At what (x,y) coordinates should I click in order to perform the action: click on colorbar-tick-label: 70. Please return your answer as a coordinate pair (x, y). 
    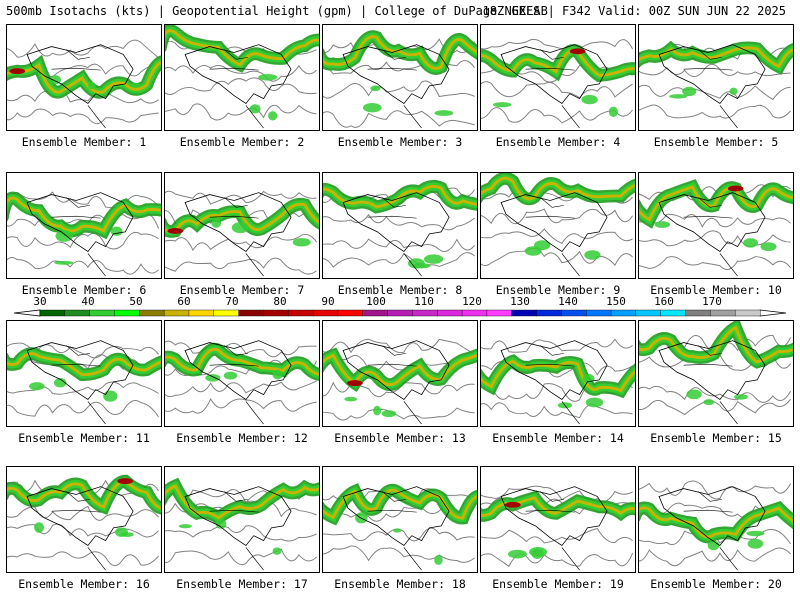
    Looking at the image, I should click on (232, 301).